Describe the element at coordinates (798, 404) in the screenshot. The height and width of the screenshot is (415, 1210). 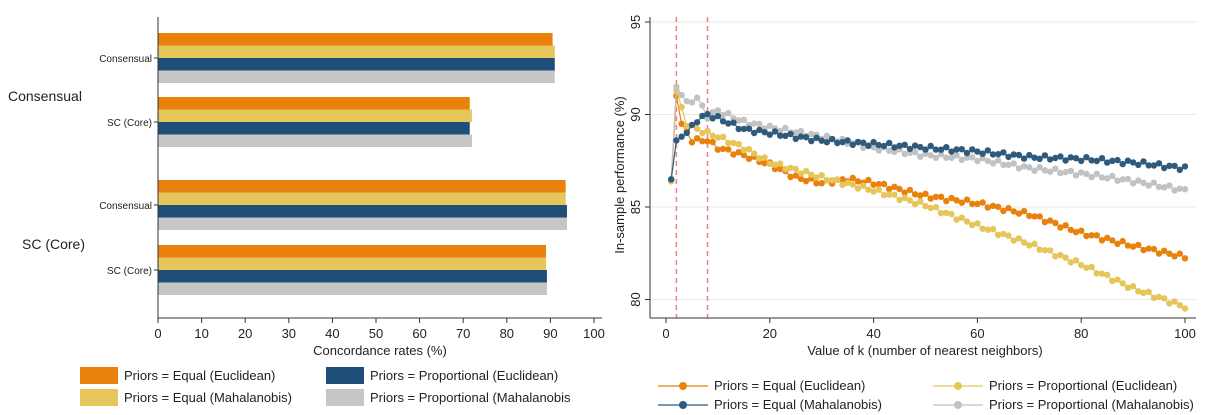
I see `line-legend-label: Priors = Equal (Mahalanobis)` at that location.